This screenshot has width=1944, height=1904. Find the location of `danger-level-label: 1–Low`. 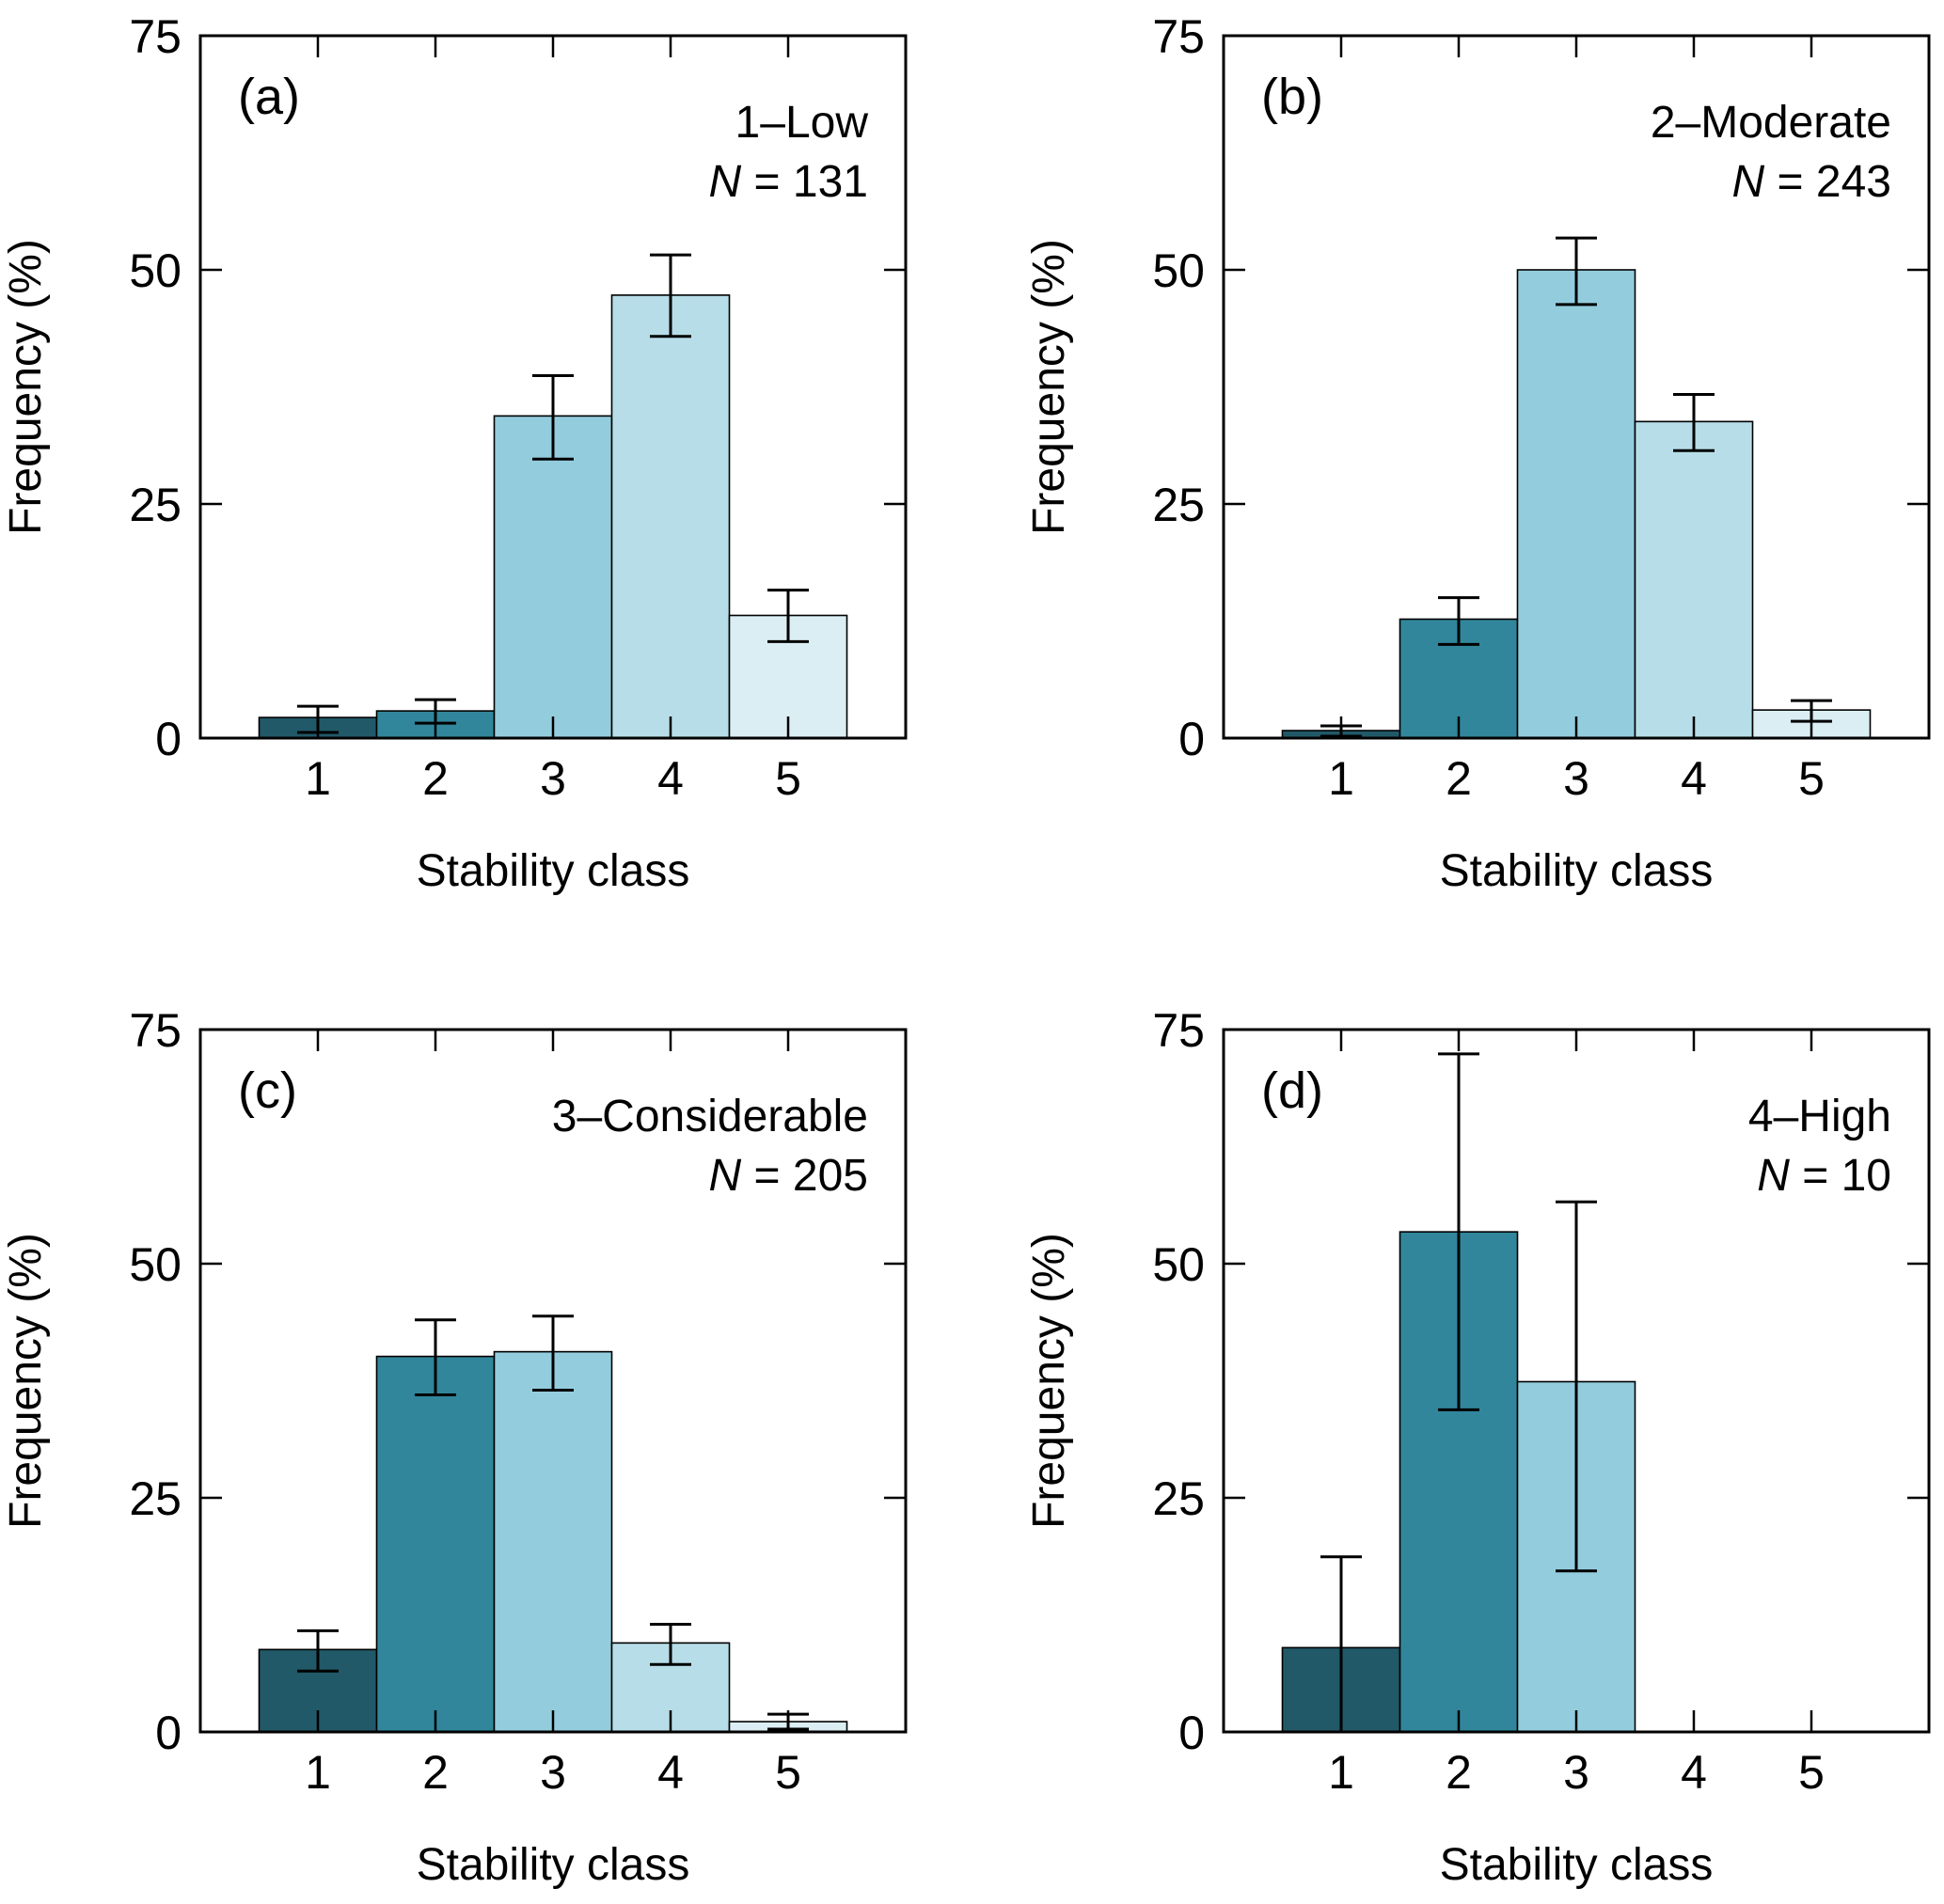

danger-level-label: 1–Low is located at coordinates (802, 123).